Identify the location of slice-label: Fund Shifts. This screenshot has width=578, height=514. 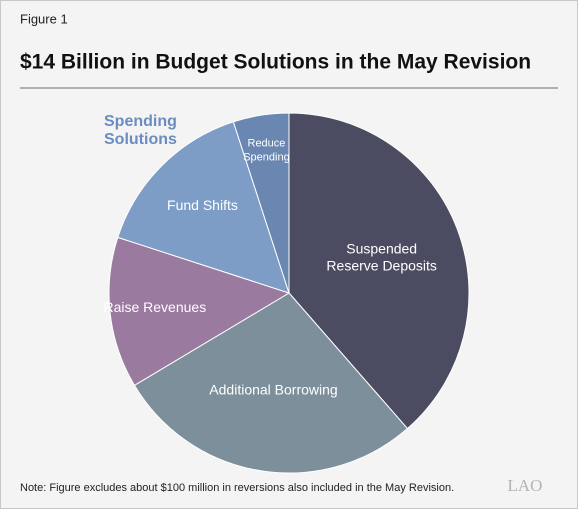
(202, 205).